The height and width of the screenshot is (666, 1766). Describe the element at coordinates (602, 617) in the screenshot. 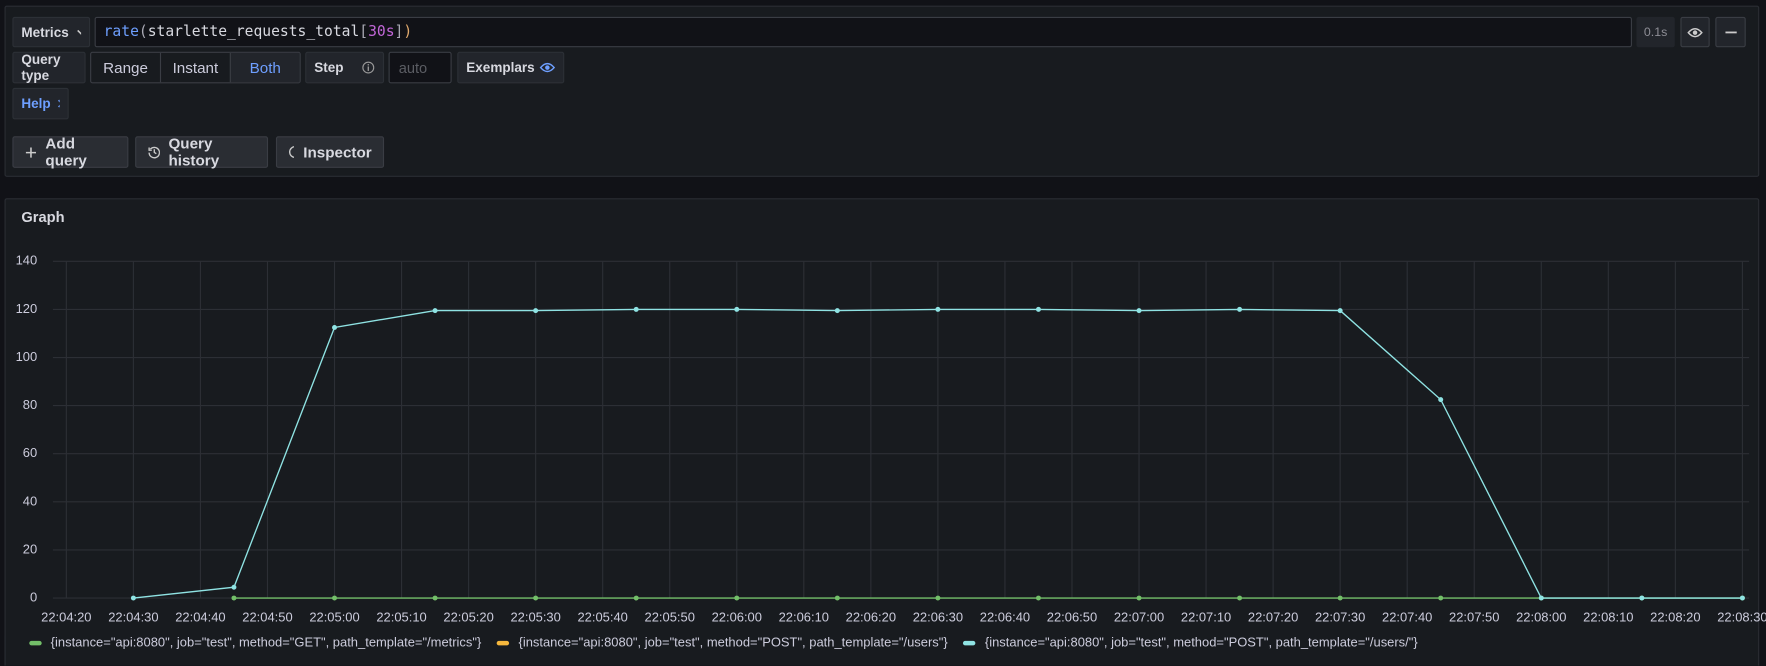

I see `x-tick-label: 22:05:40` at that location.